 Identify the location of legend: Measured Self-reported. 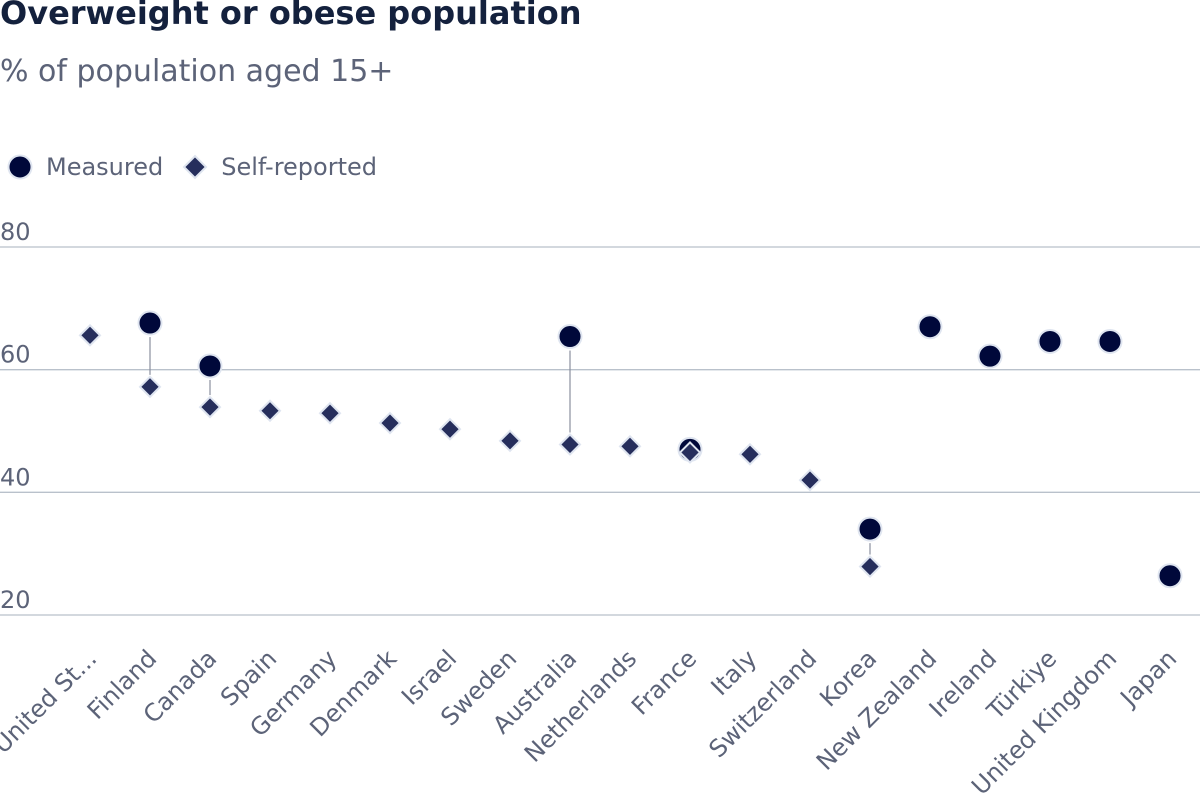
(200, 167).